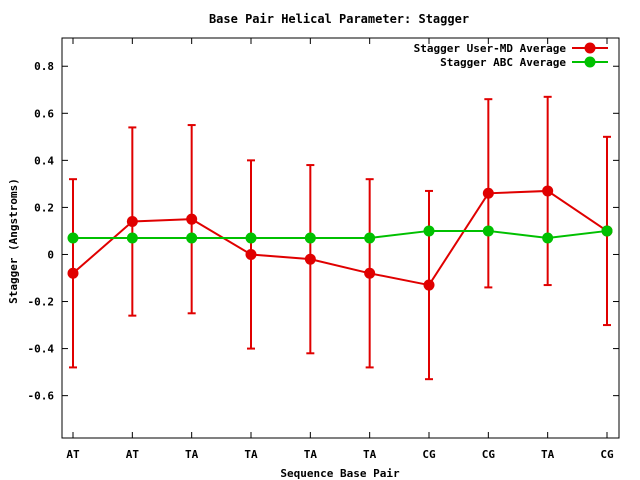  I want to click on y-axis-label: Stagger (Angstroms), so click(13, 241).